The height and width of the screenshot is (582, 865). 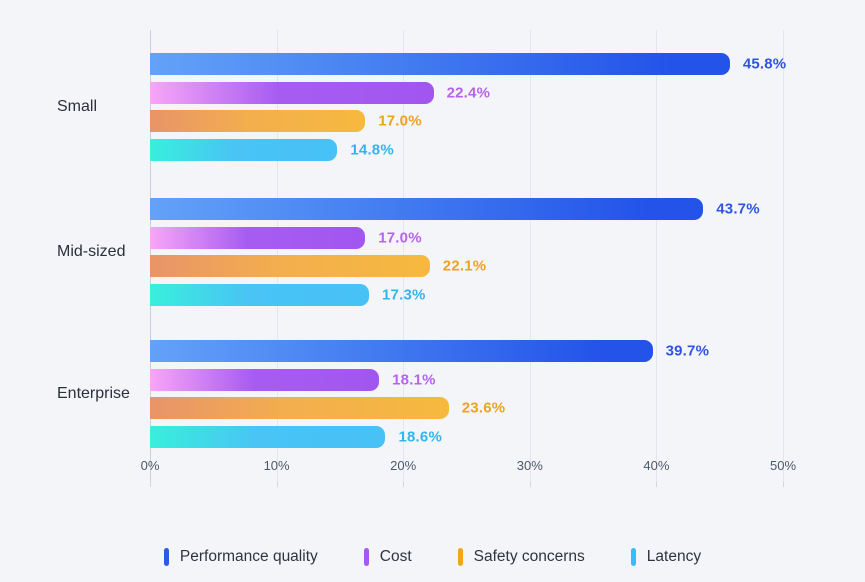 What do you see at coordinates (466, 149) in the screenshot?
I see `bar-row: 14.8%` at bounding box center [466, 149].